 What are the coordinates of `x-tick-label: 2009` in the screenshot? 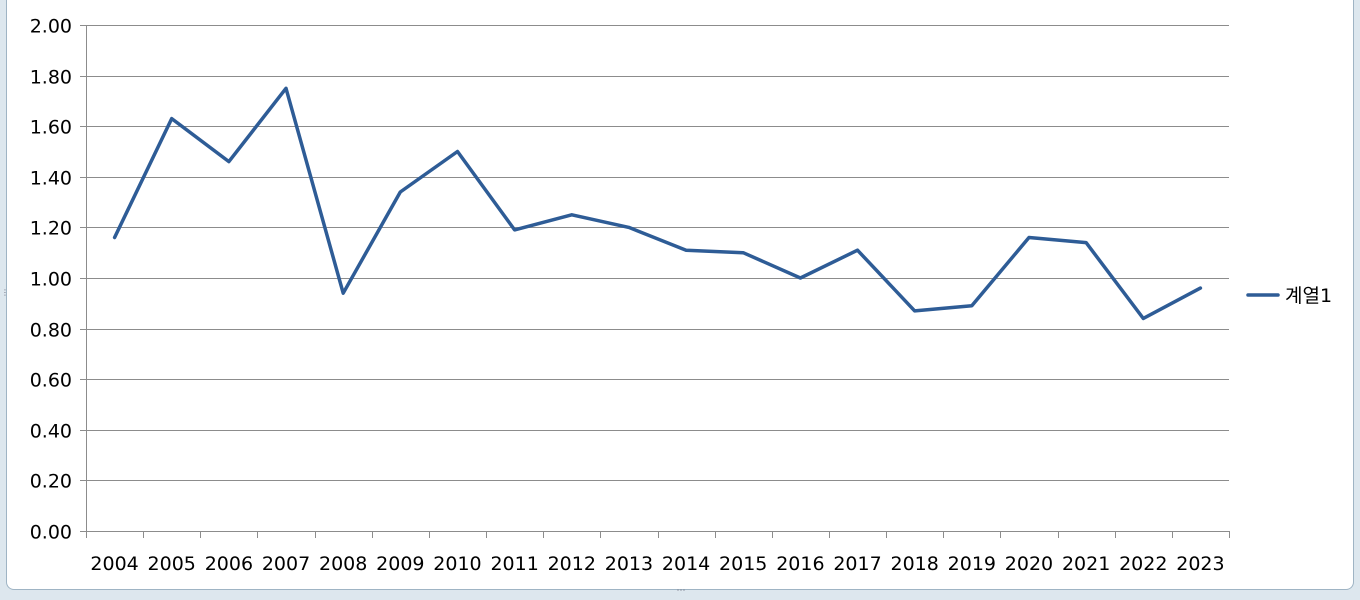 It's located at (400, 564).